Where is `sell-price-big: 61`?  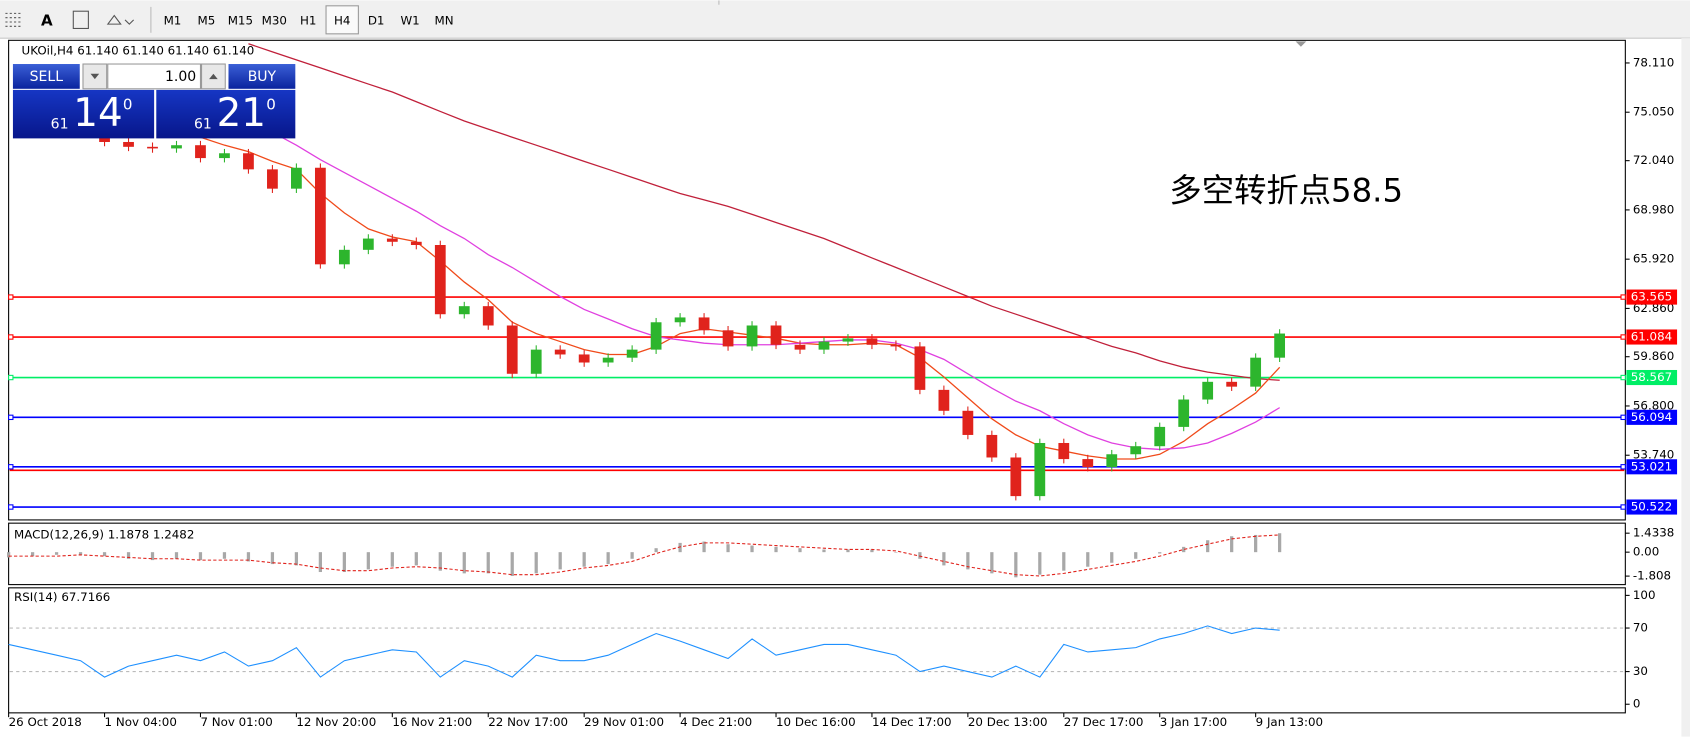 sell-price-big: 61 is located at coordinates (60, 124).